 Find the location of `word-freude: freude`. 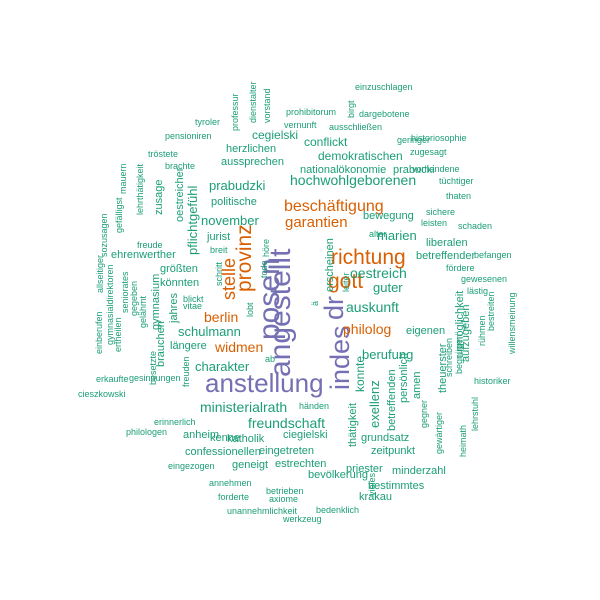

word-freude: freude is located at coordinates (150, 245).